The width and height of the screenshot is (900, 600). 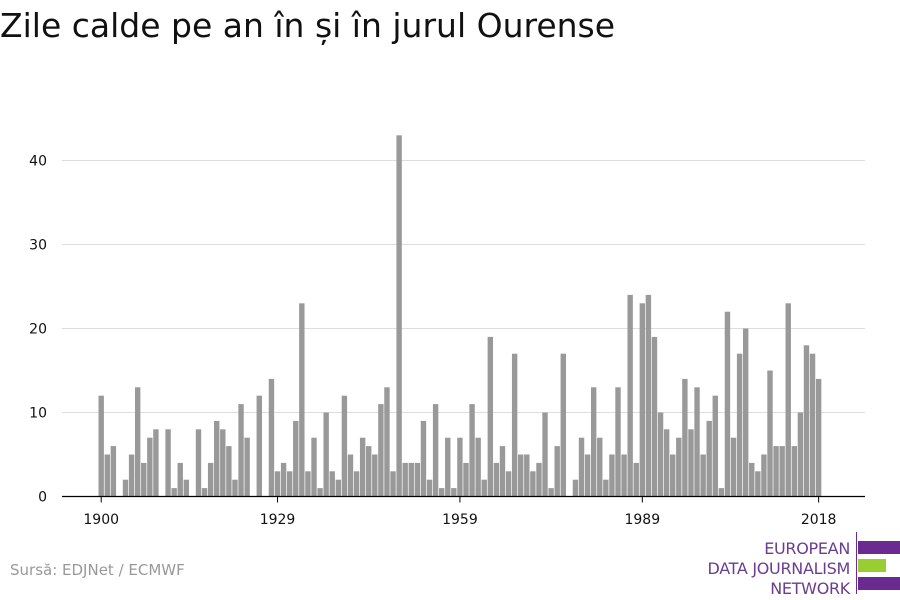 I want to click on logo-line-3: NETWORK, so click(x=810, y=588).